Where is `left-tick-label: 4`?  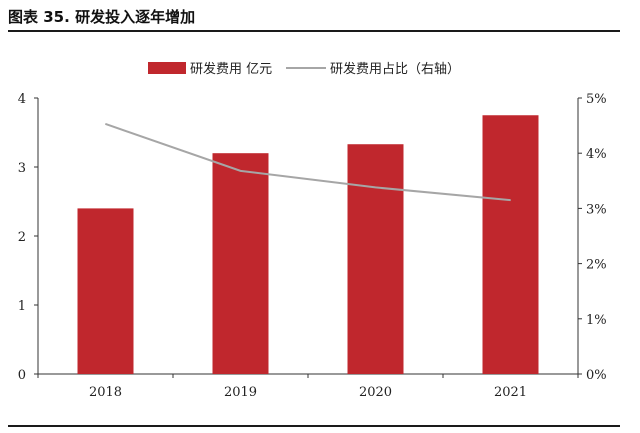 left-tick-label: 4 is located at coordinates (22, 99).